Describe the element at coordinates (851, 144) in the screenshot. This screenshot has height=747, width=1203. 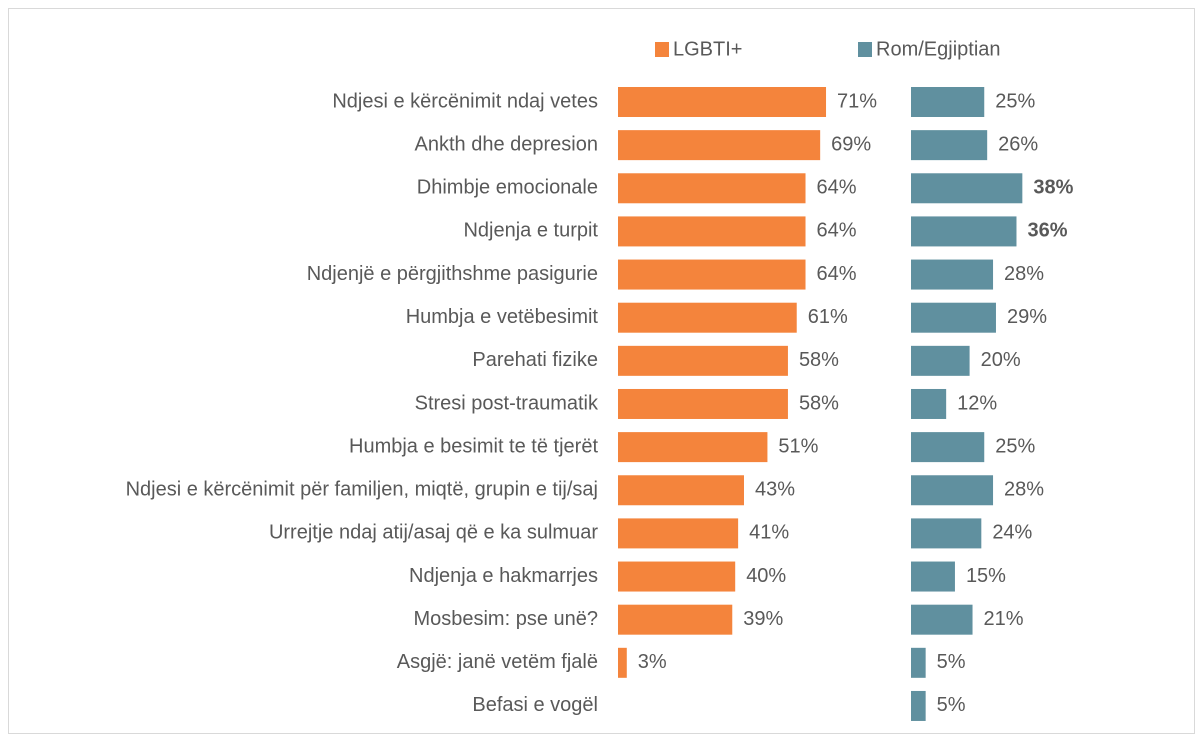
I see `data-label: 69%` at that location.